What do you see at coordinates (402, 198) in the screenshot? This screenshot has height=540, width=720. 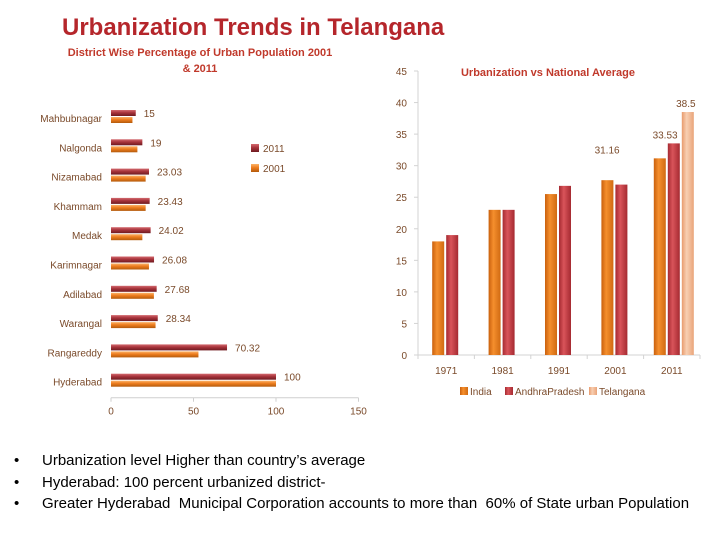 I see `right-y-tick-label: 25` at bounding box center [402, 198].